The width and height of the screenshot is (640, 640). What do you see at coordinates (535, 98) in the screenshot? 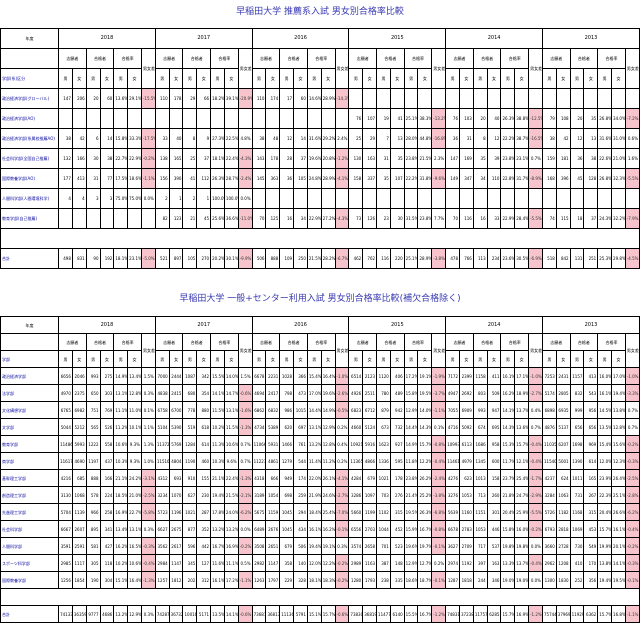
I see `gender-diff-value` at bounding box center [535, 98].